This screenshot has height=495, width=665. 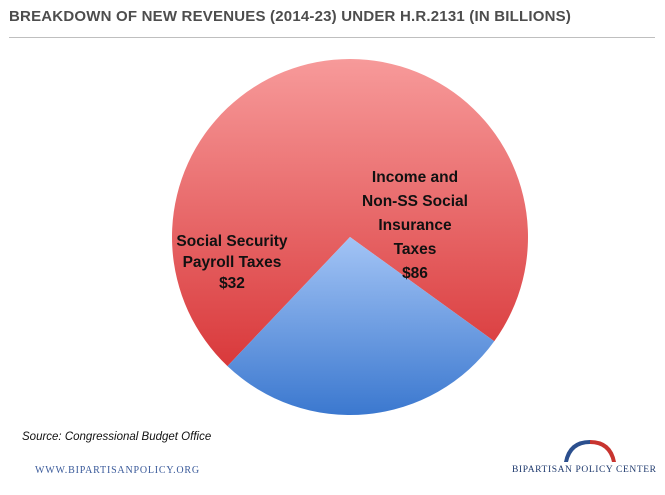 I want to click on slice-label-line: $32, so click(x=232, y=283).